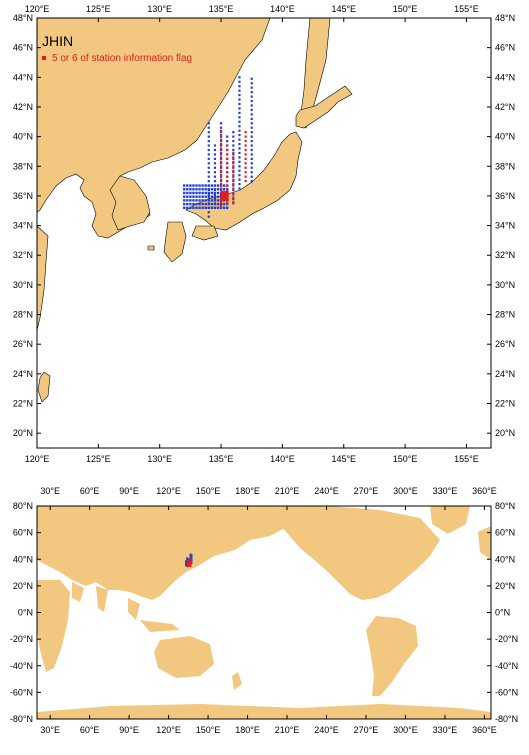  I want to click on legend-marker, so click(44, 58).